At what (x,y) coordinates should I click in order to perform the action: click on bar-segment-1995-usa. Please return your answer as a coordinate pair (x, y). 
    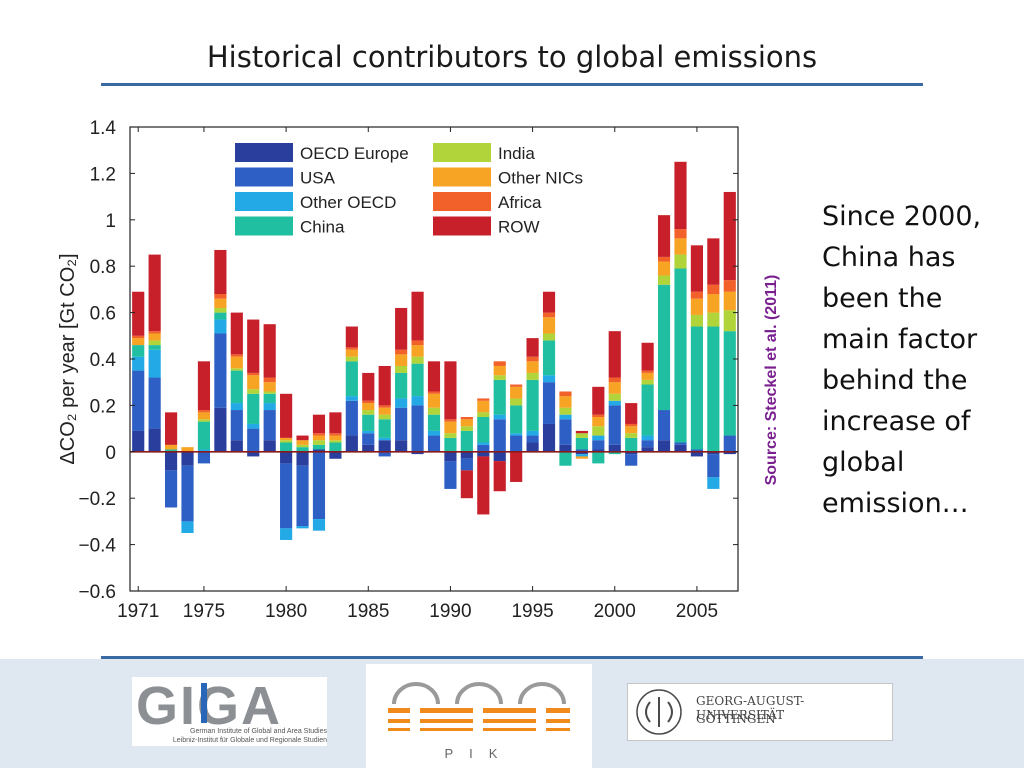
    Looking at the image, I should click on (532, 439).